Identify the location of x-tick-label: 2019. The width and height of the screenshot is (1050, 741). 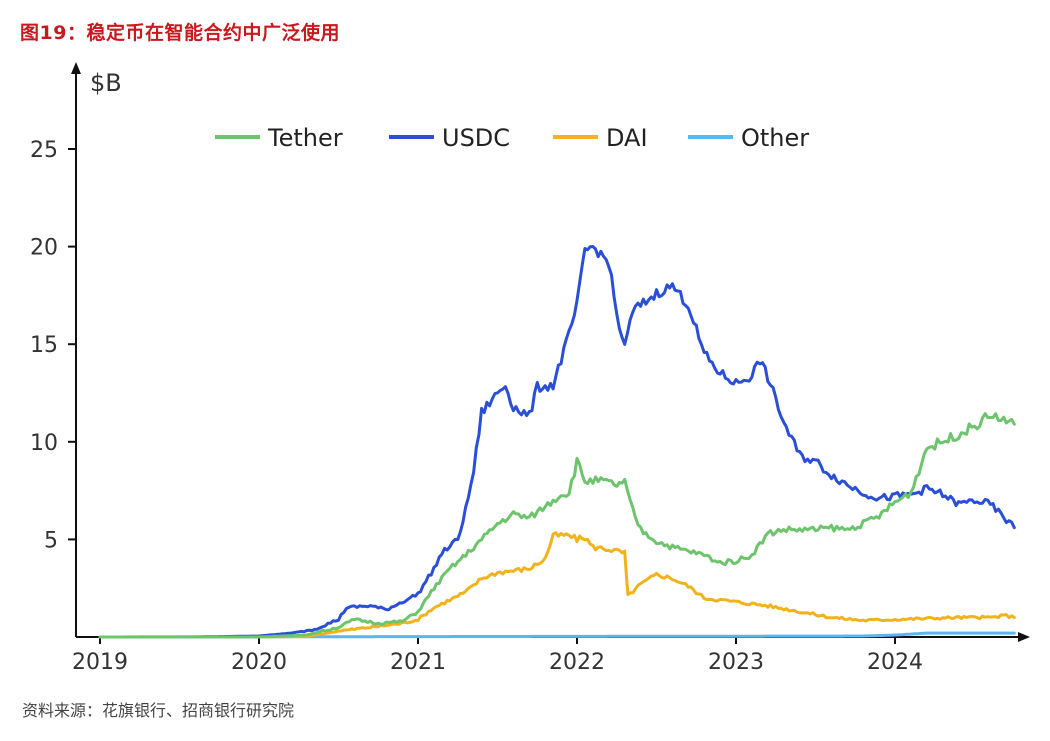
(100, 662).